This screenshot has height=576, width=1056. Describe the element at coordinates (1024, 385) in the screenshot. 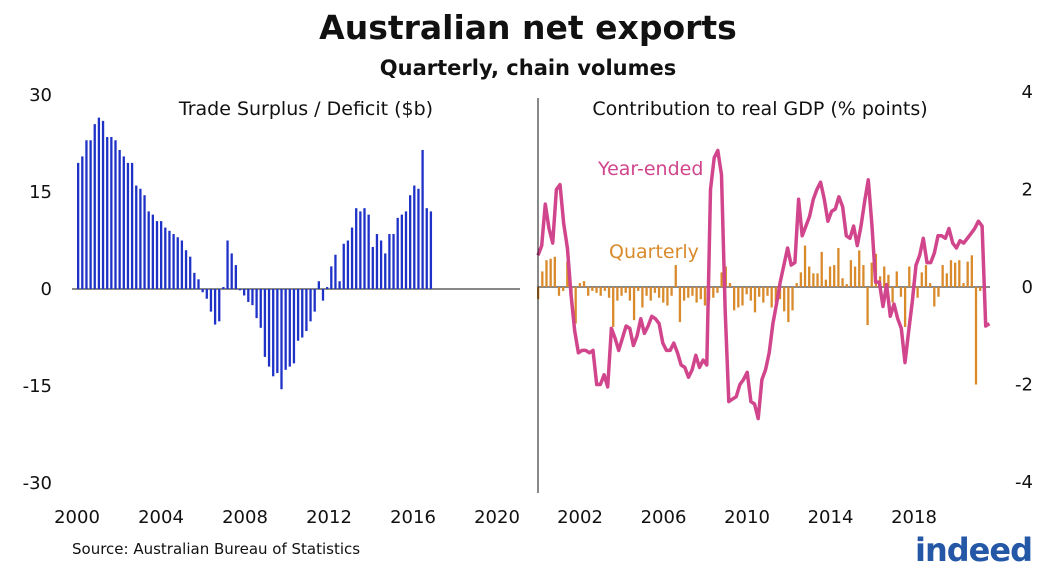

I see `right-ytick-label: -2` at that location.